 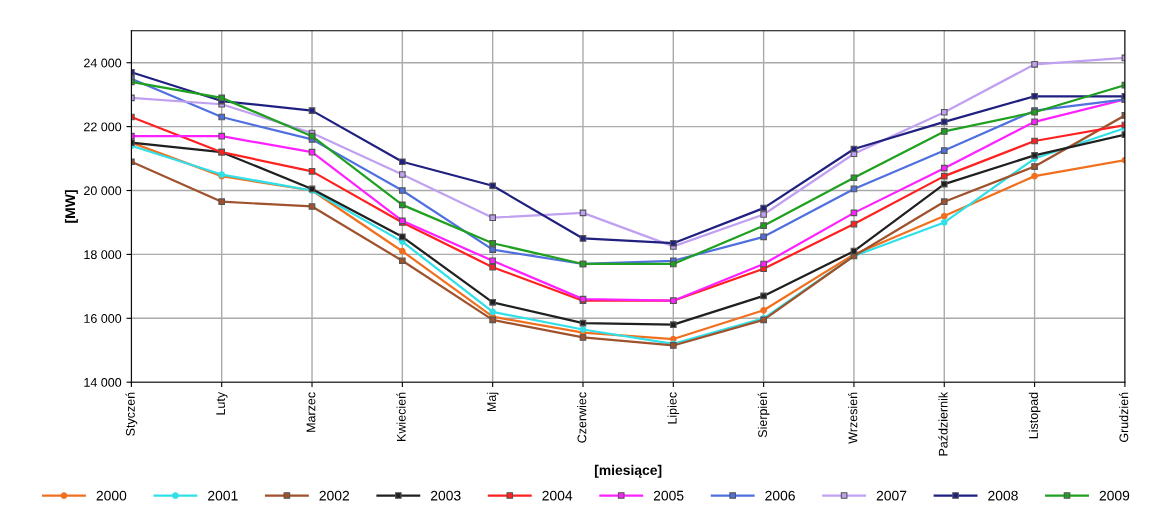 I want to click on legend-label: 2005, so click(x=668, y=495).